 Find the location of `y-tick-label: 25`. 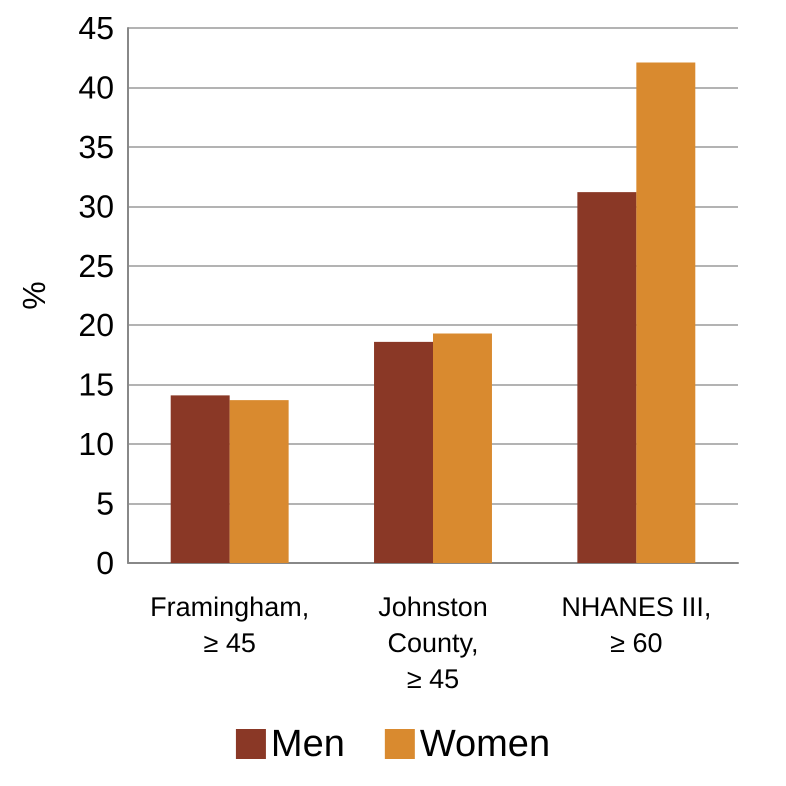

y-tick-label: 25 is located at coordinates (96, 266).